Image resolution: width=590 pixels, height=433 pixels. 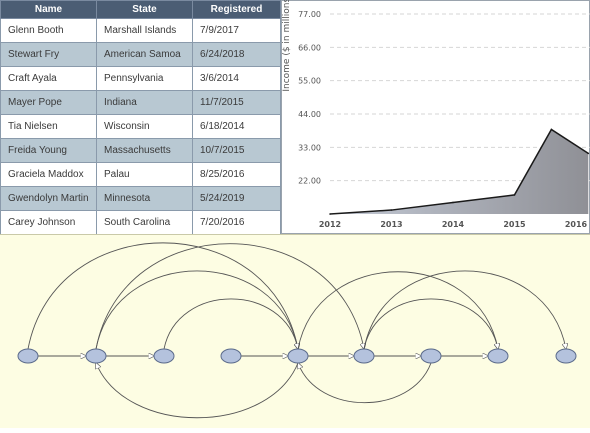 What do you see at coordinates (309, 47) in the screenshot?
I see `y-tick-label: 66.00` at bounding box center [309, 47].